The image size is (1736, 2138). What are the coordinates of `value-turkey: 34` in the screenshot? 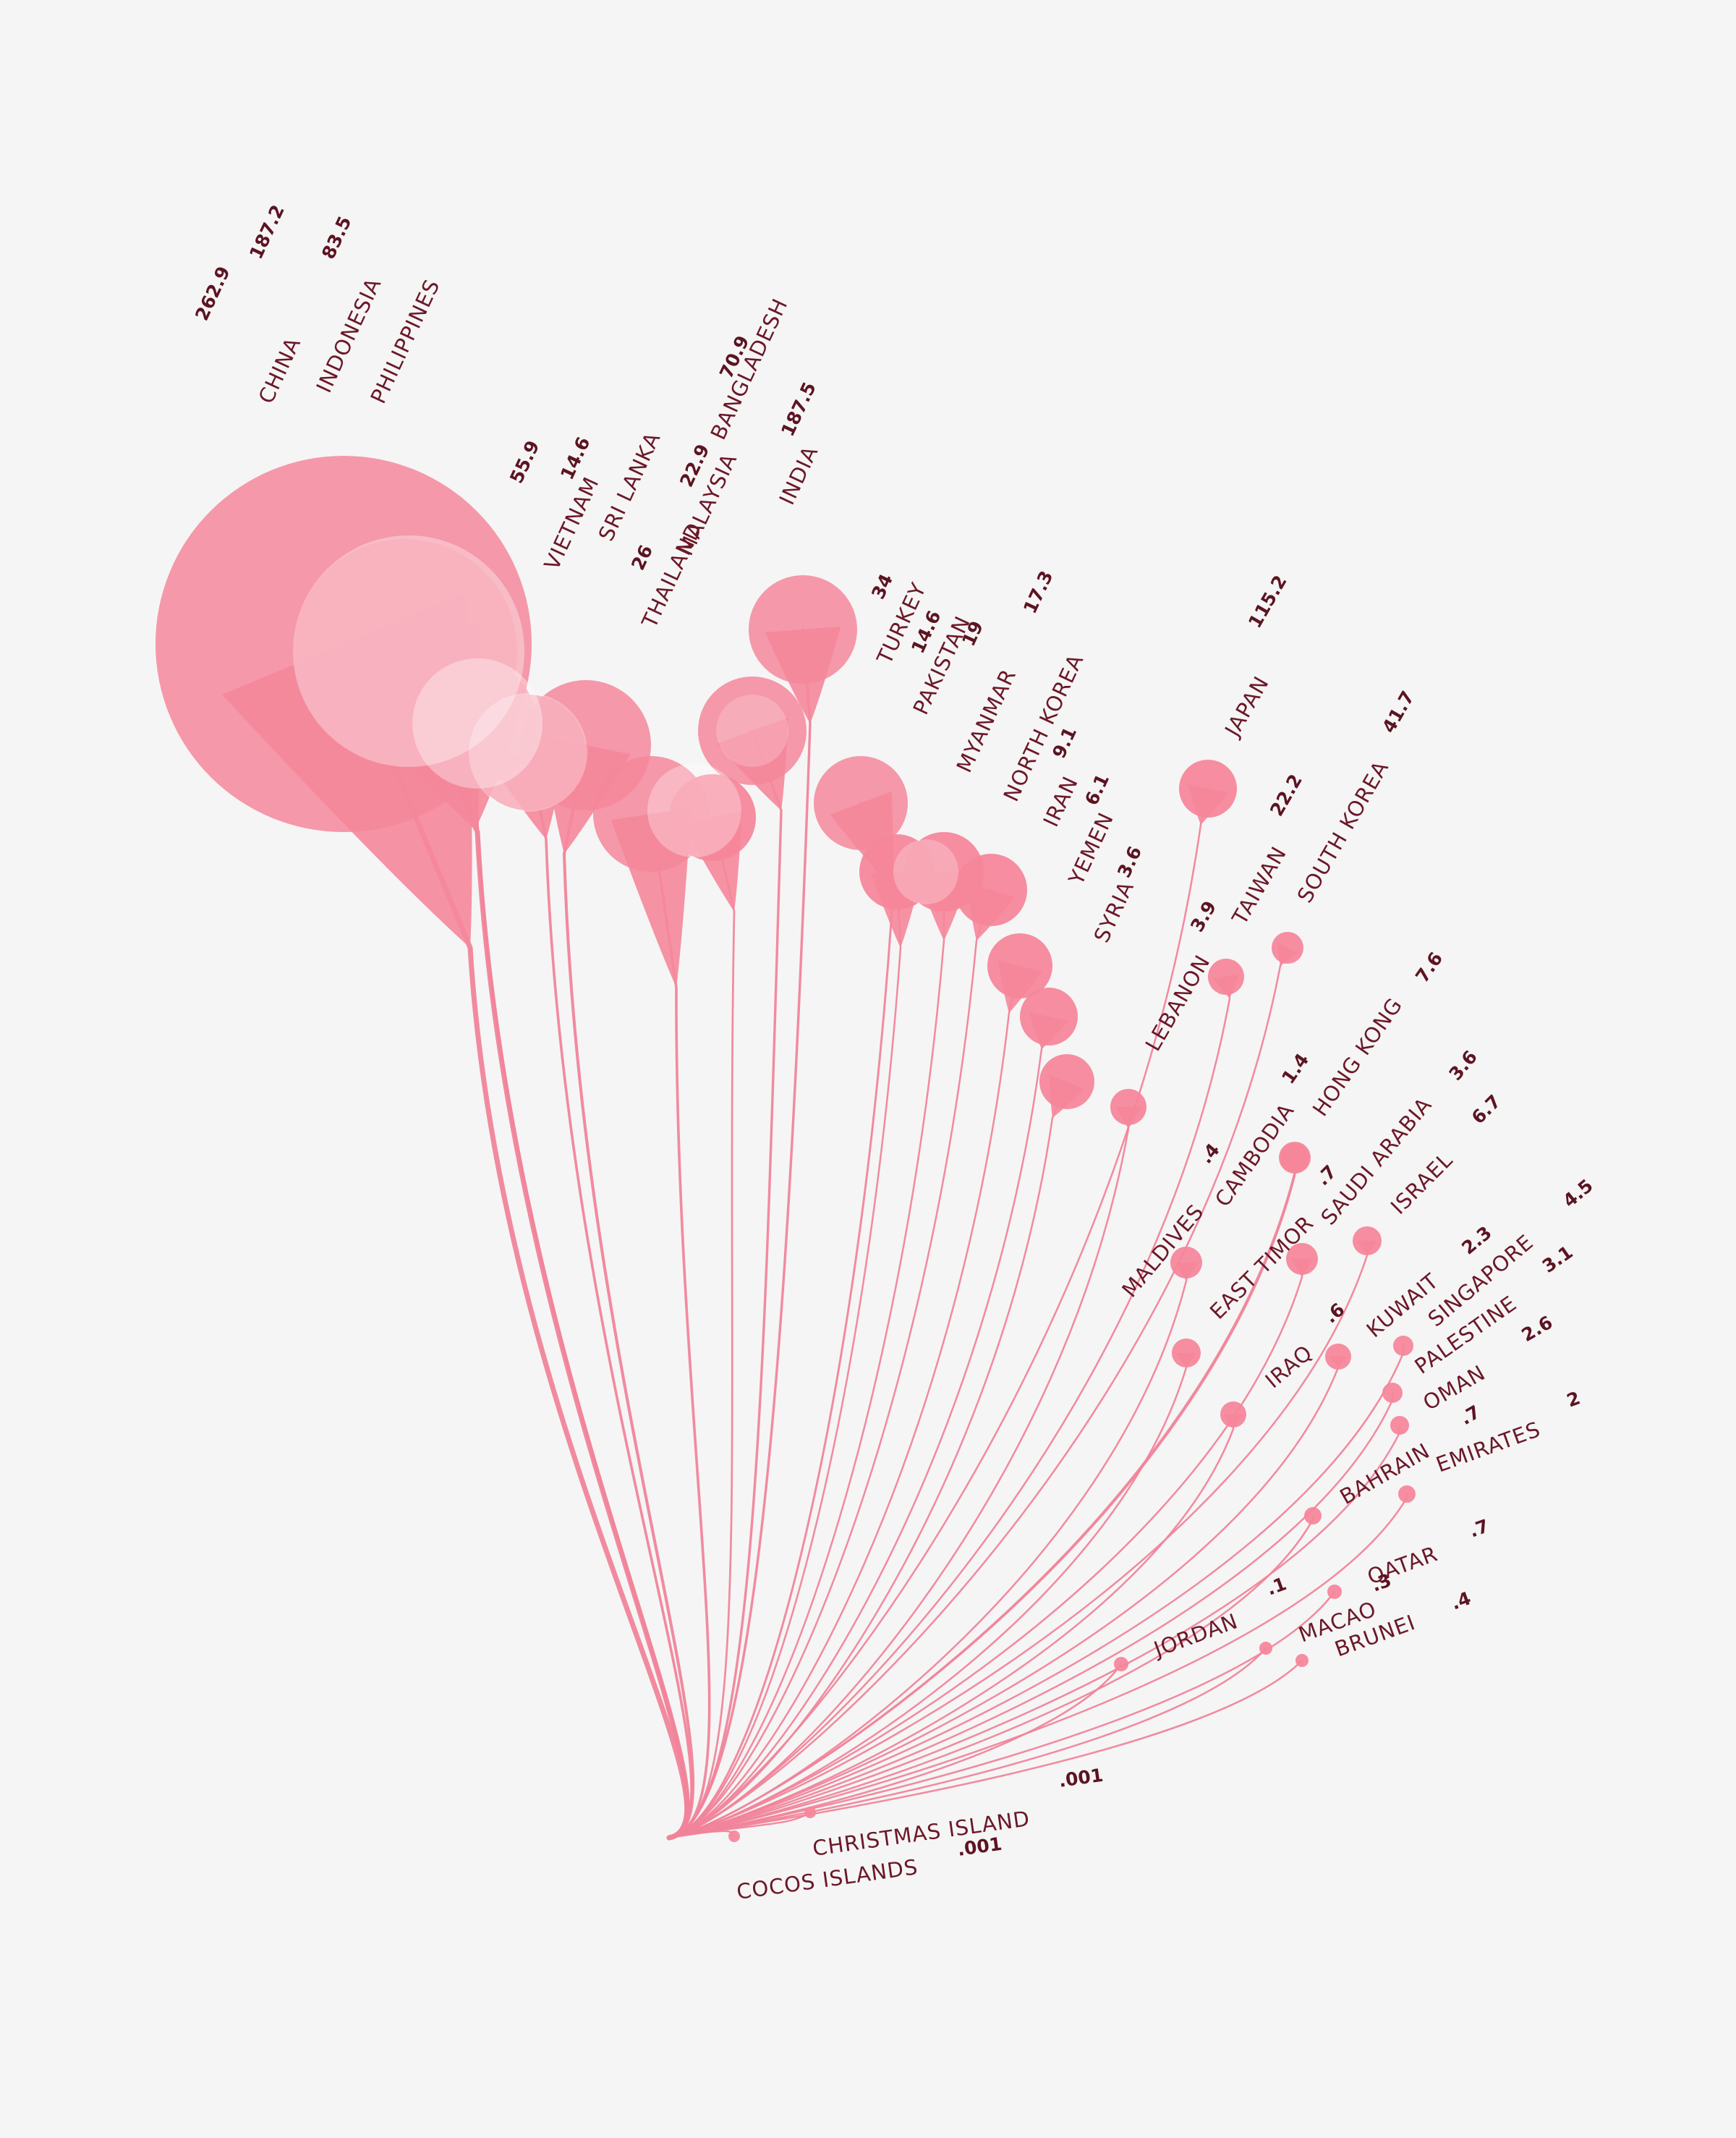 It's located at (882, 587).